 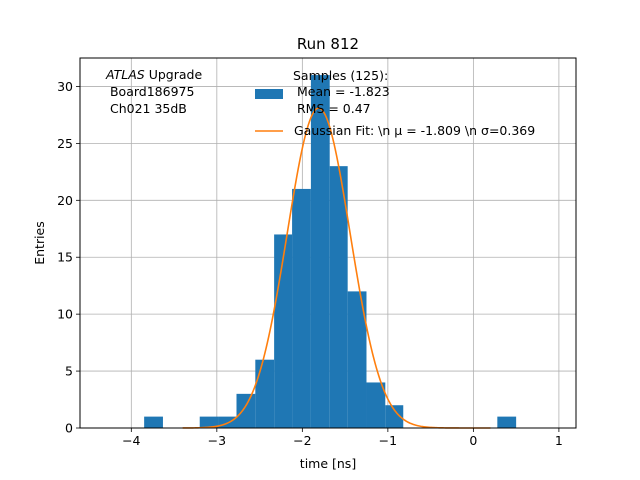 I want to click on chart-title: Run 812, so click(x=328, y=44).